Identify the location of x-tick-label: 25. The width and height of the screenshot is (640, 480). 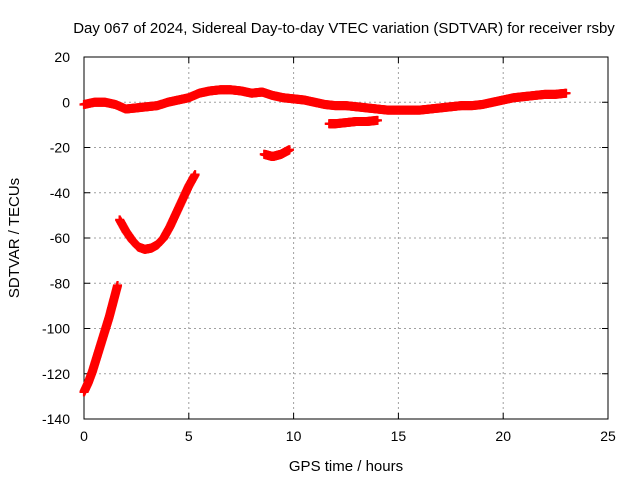
(608, 436).